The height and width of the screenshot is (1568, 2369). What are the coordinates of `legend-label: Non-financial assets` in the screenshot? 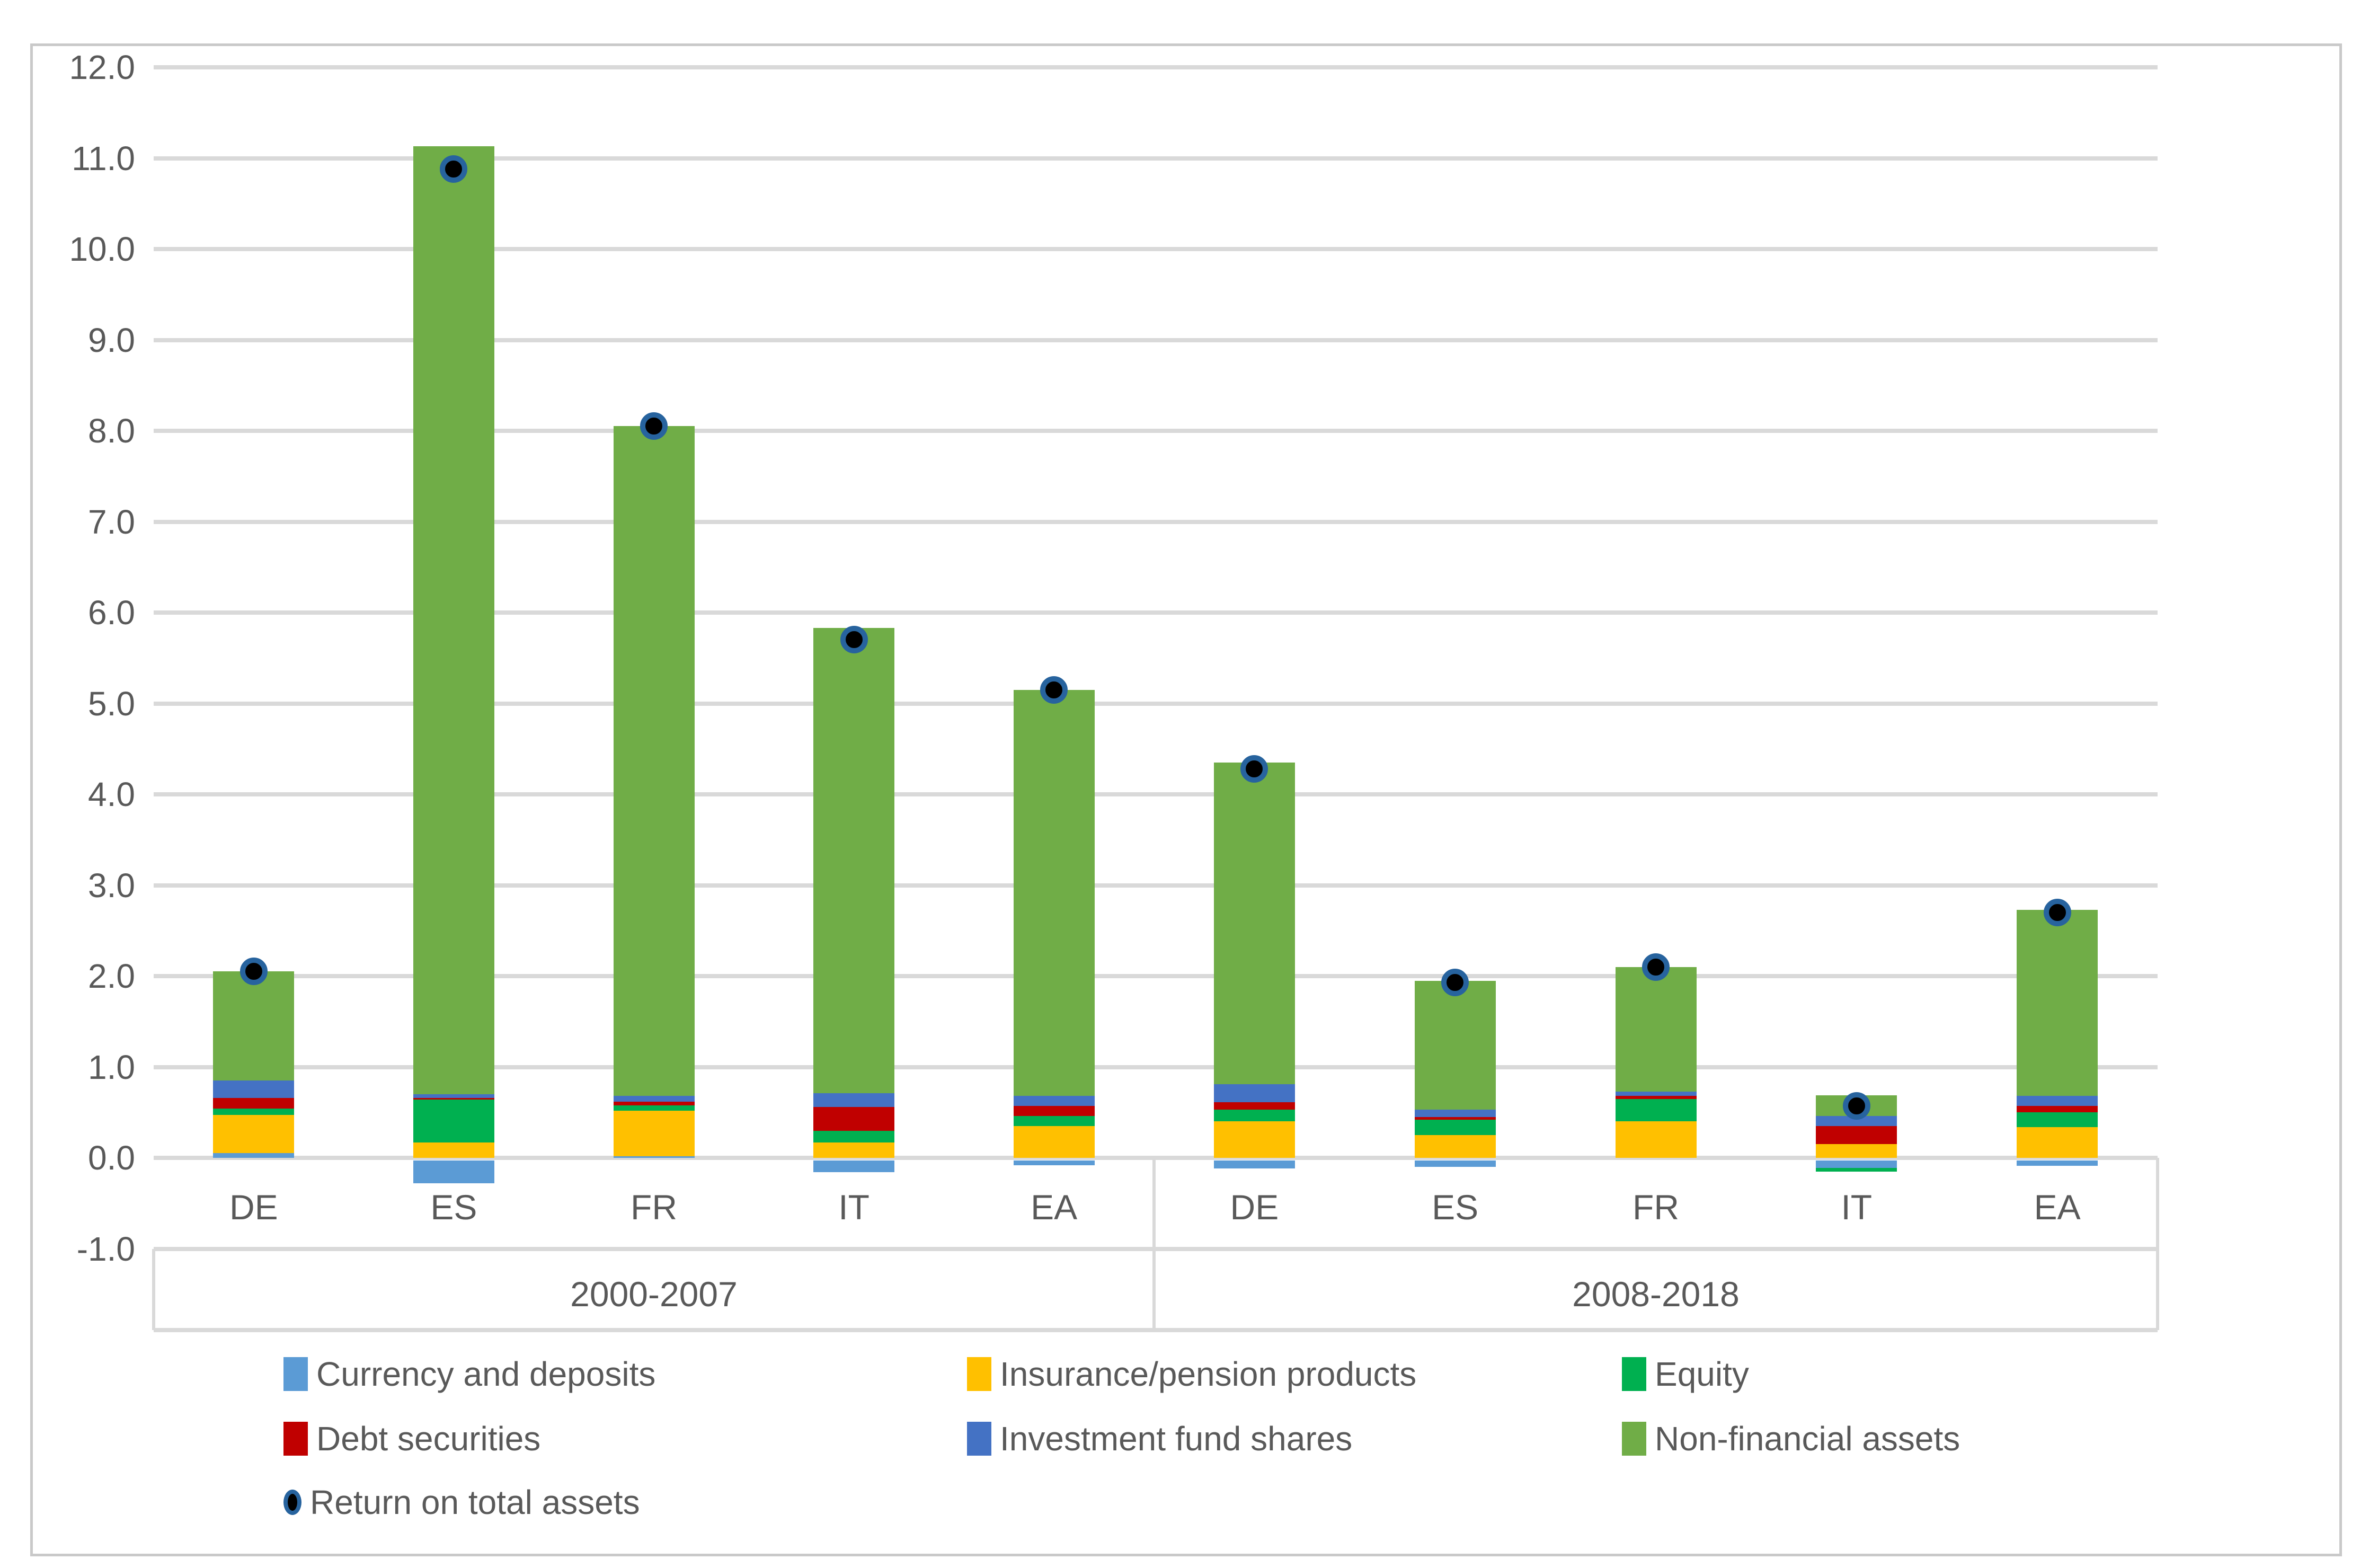 It's located at (1807, 1439).